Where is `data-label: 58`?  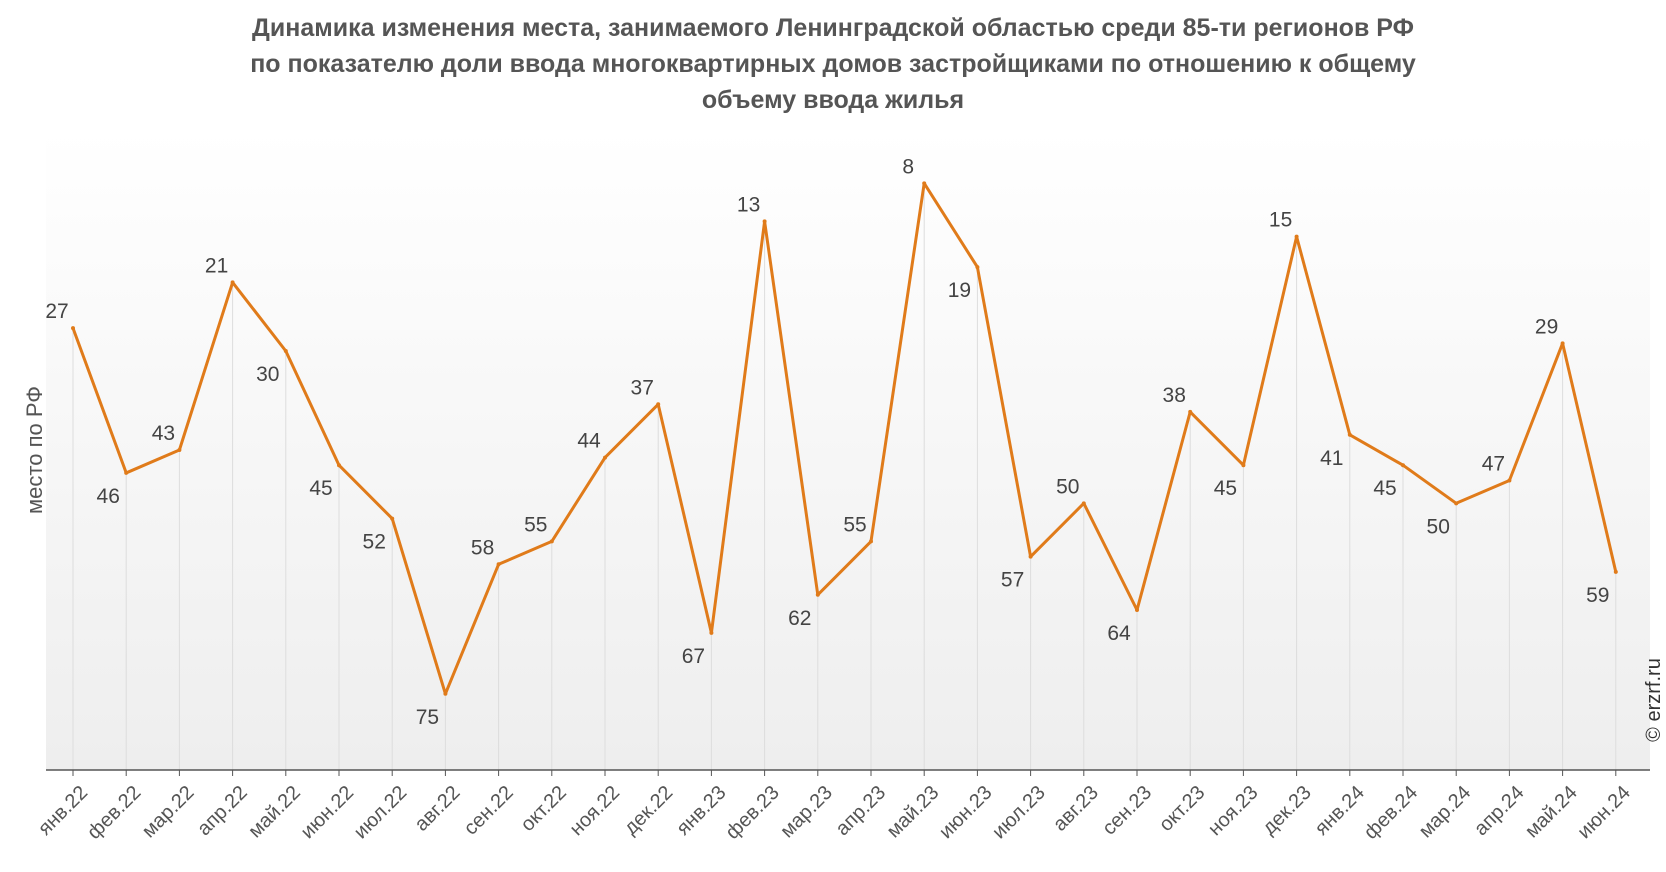 data-label: 58 is located at coordinates (482, 547).